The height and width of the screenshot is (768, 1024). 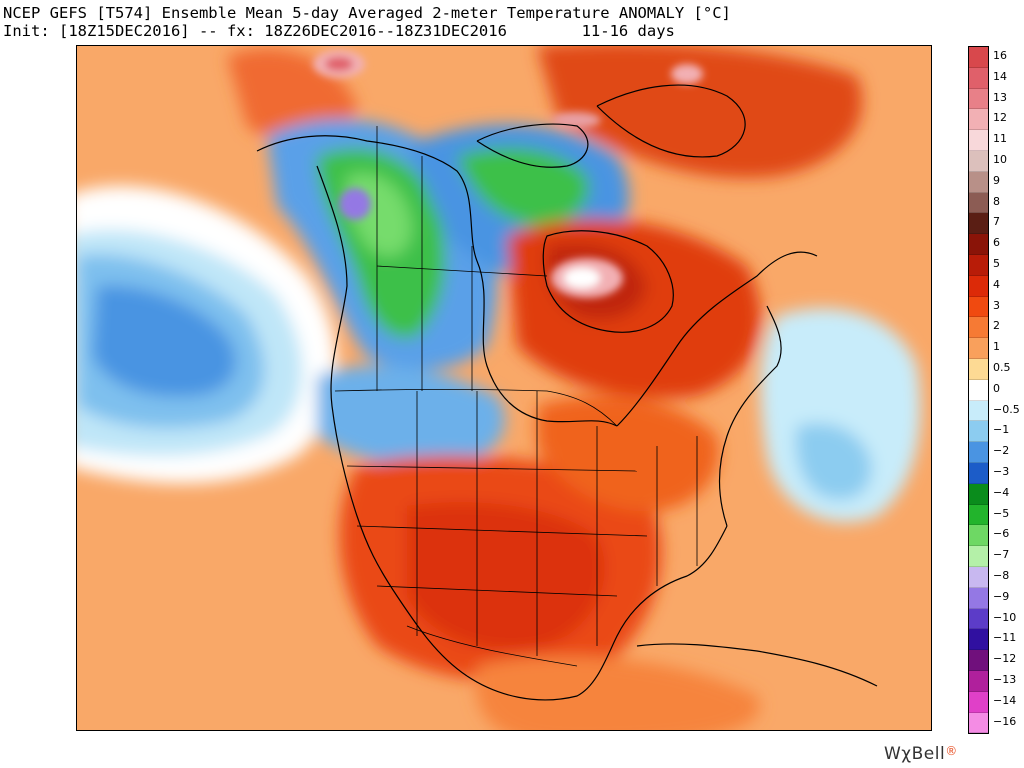 I want to click on color-scale-label: 6, so click(x=996, y=243).